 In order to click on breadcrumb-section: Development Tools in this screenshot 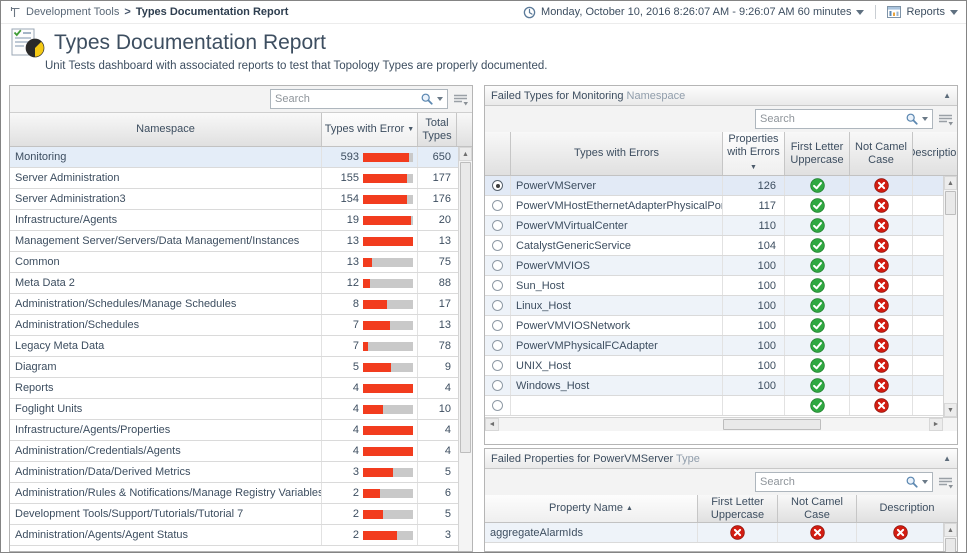, I will do `click(73, 12)`.